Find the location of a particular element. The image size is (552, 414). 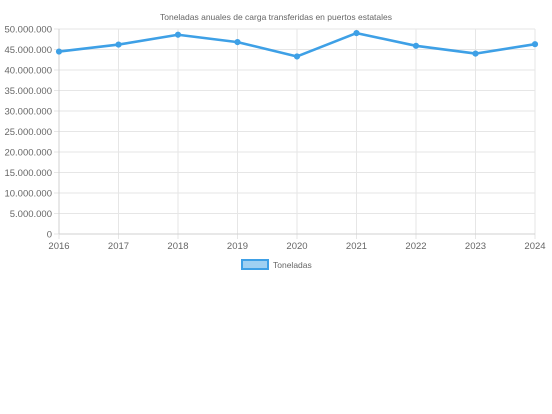

y-tick-label: 40.000.000 is located at coordinates (28, 71).